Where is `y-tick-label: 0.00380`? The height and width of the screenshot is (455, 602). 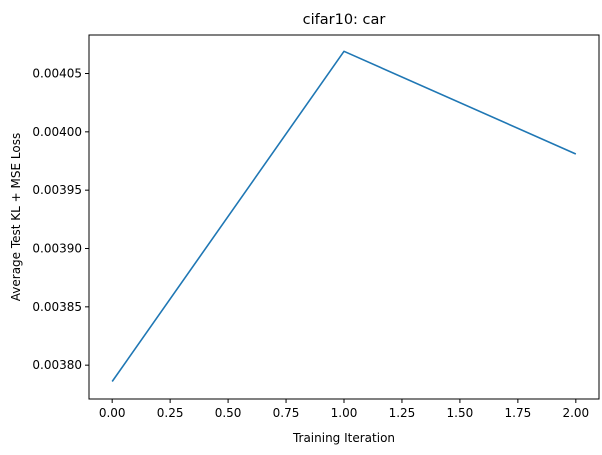 y-tick-label: 0.00380 is located at coordinates (57, 365).